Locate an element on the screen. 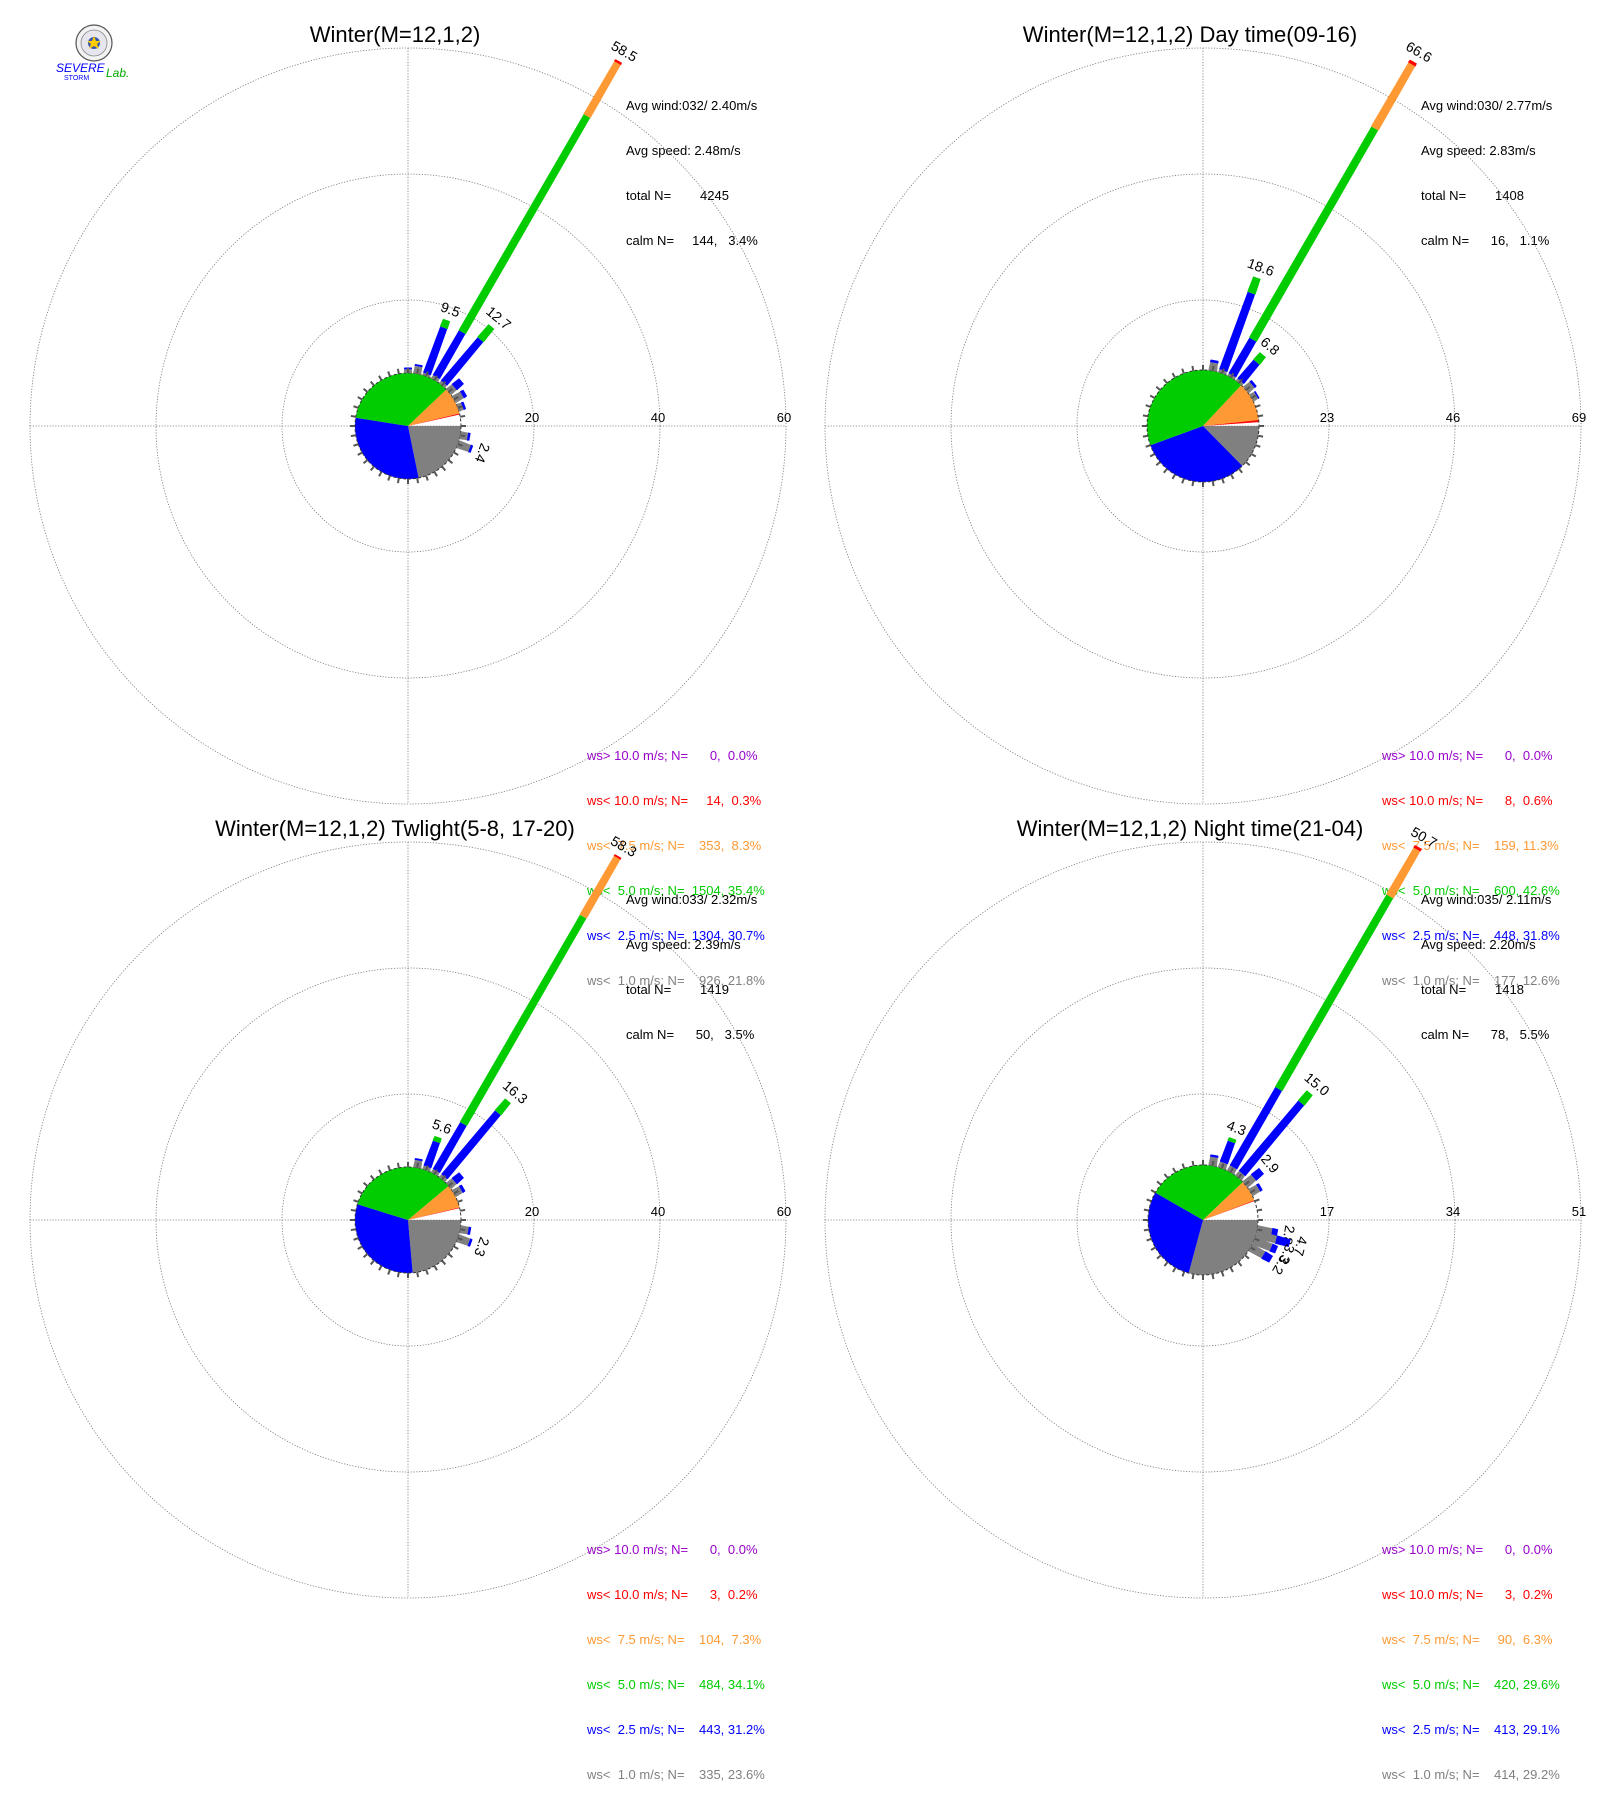  panel-4-calm-n: calm N= 78, 5.5% is located at coordinates (1485, 1034).